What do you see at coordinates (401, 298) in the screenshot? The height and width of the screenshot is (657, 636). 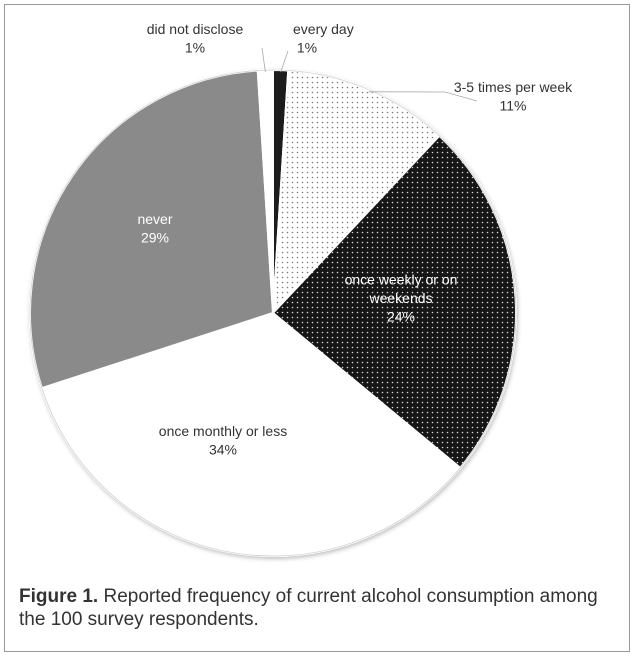 I see `slice-label-once-weekly-or-on-weekends: once weekly or on weekends 24%` at bounding box center [401, 298].